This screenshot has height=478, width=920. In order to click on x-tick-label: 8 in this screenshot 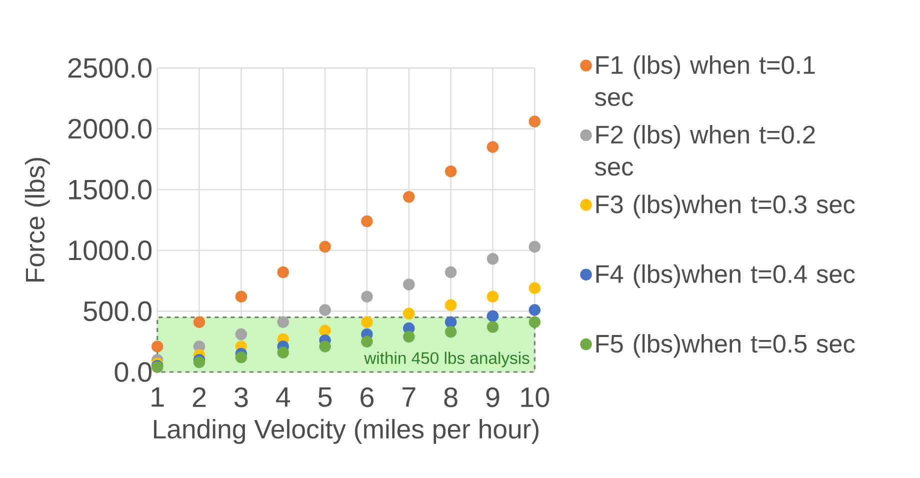, I will do `click(451, 397)`.